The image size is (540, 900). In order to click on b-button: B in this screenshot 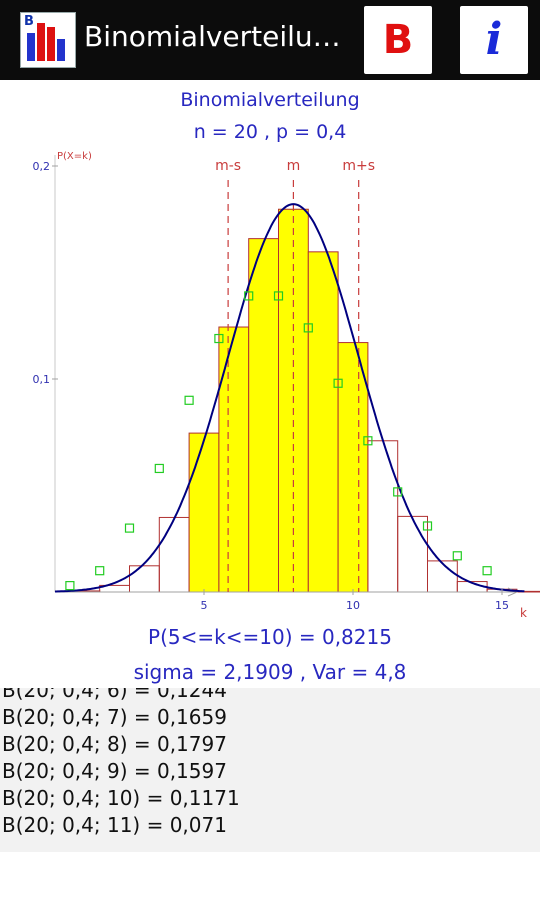, I will do `click(398, 40)`.